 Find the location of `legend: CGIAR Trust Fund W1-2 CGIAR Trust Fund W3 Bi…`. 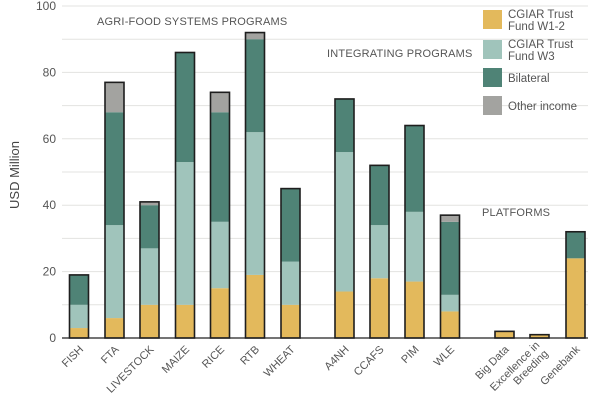

legend: CGIAR Trust Fund W1-2 CGIAR Trust Fund W3 Bi… is located at coordinates (530, 62).